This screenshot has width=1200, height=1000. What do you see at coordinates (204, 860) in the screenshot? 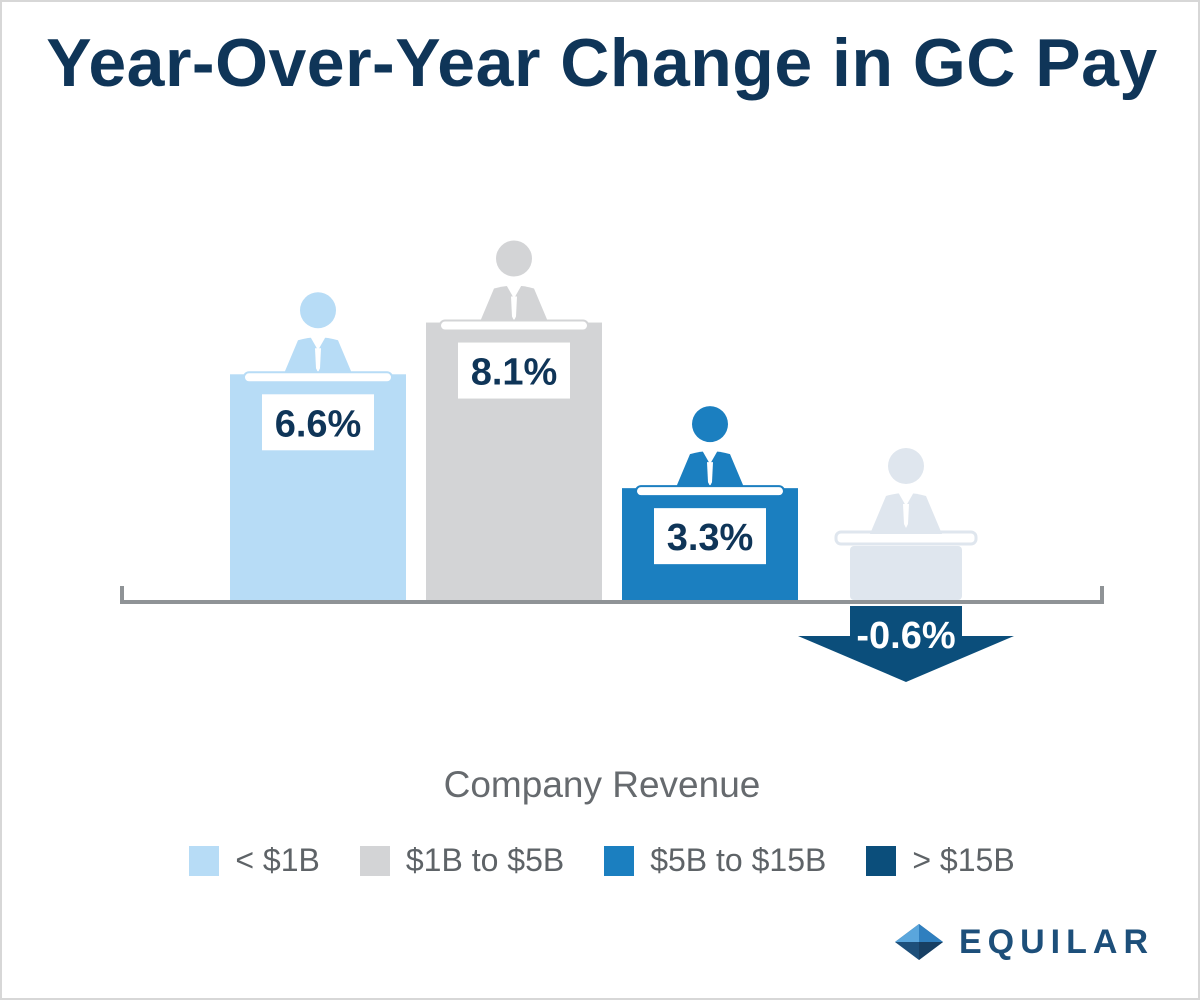
I see `legend-swatch-under-1b` at bounding box center [204, 860].